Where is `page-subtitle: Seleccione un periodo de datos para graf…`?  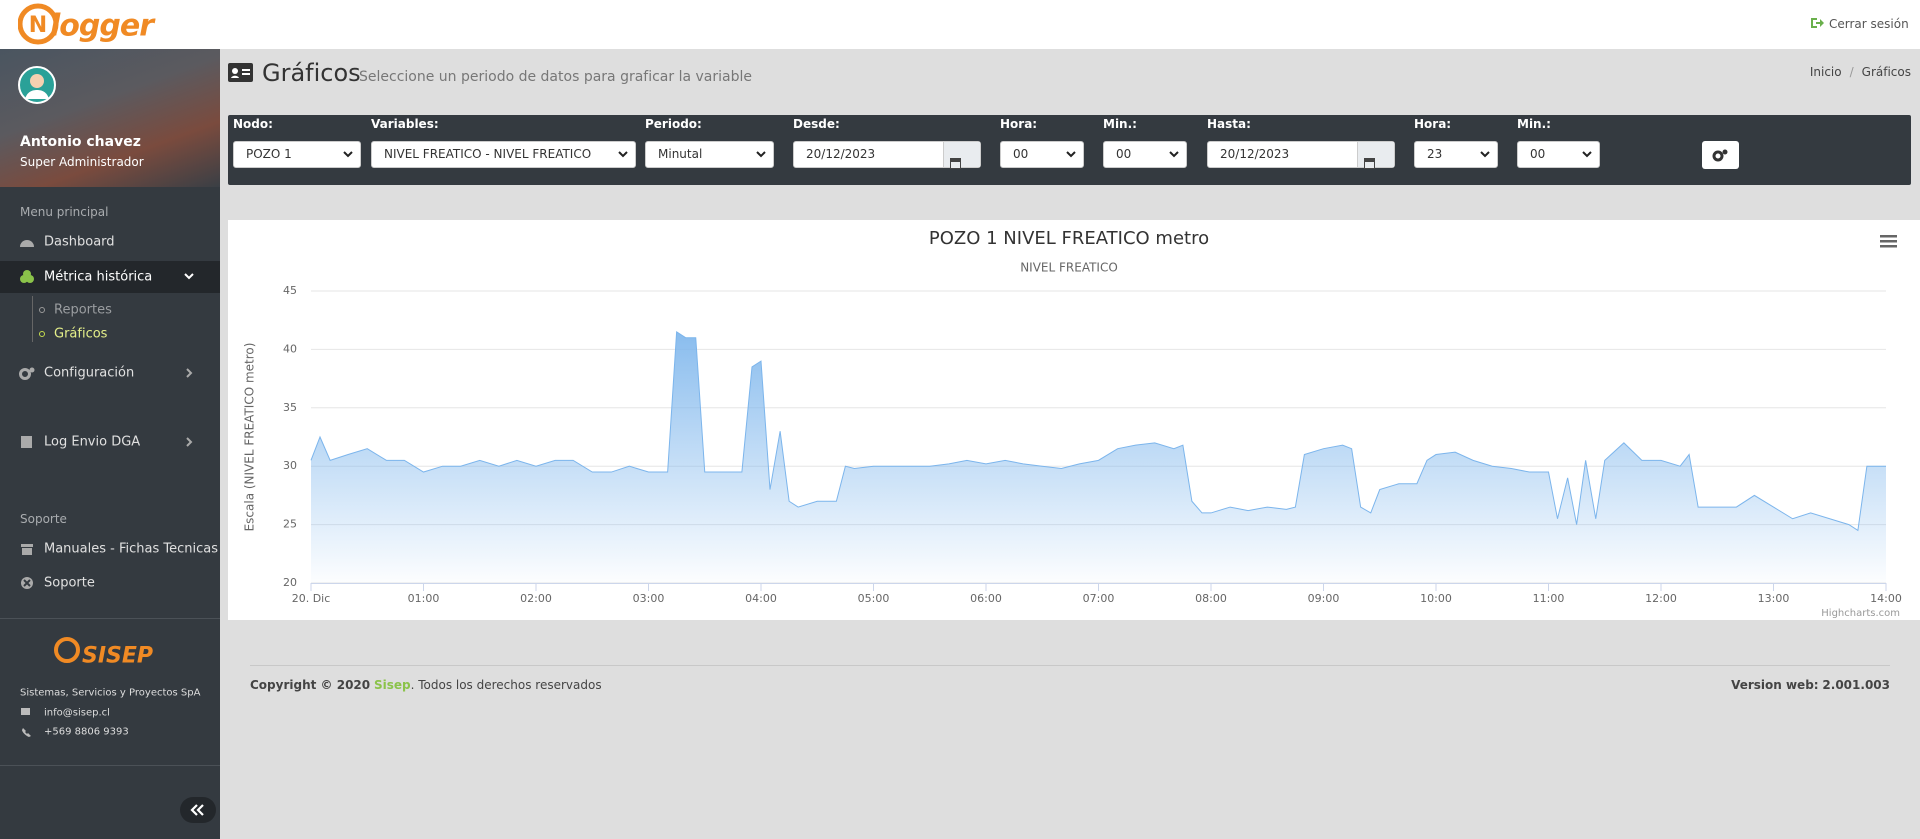
page-subtitle: Seleccione un periodo de datos para graf… is located at coordinates (555, 77).